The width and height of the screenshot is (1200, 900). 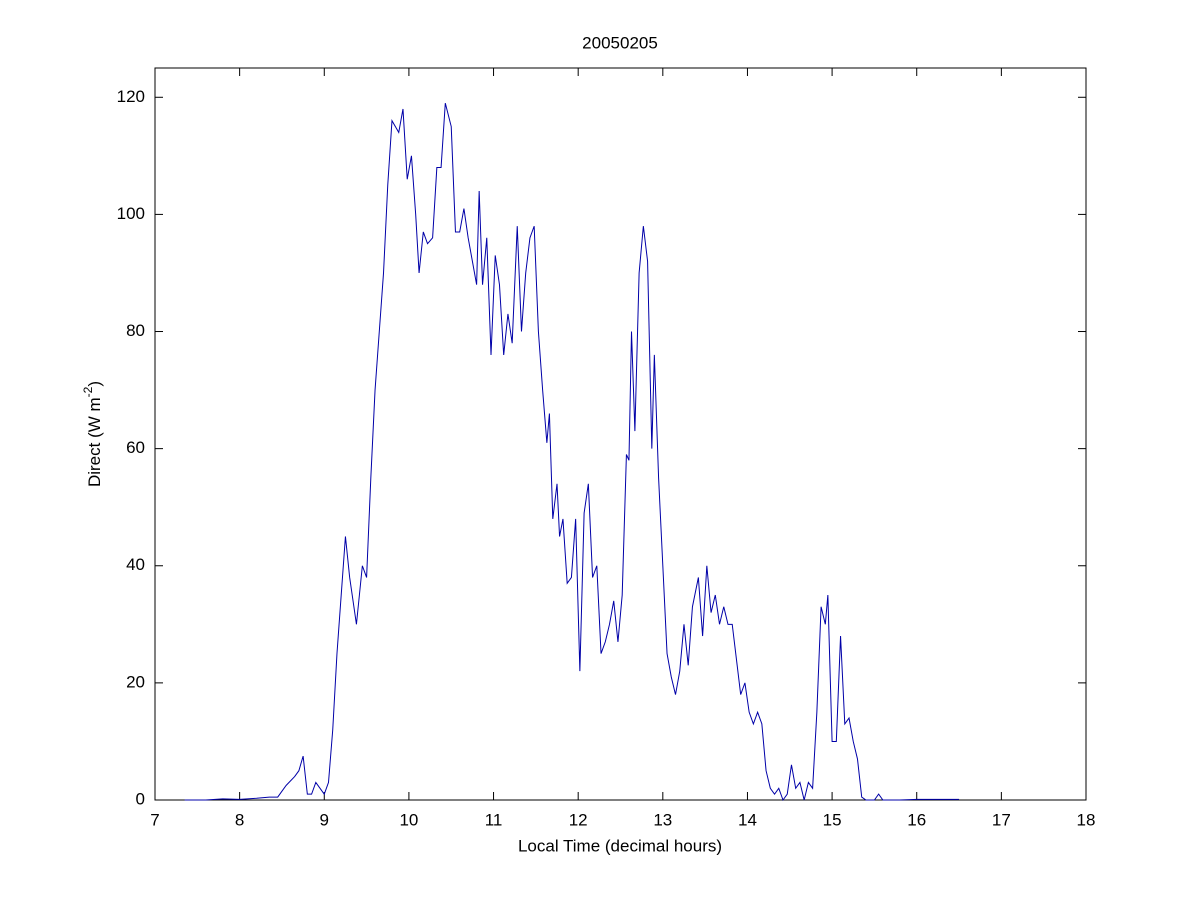 I want to click on y-axis-label-sup: -2, so click(x=88, y=391).